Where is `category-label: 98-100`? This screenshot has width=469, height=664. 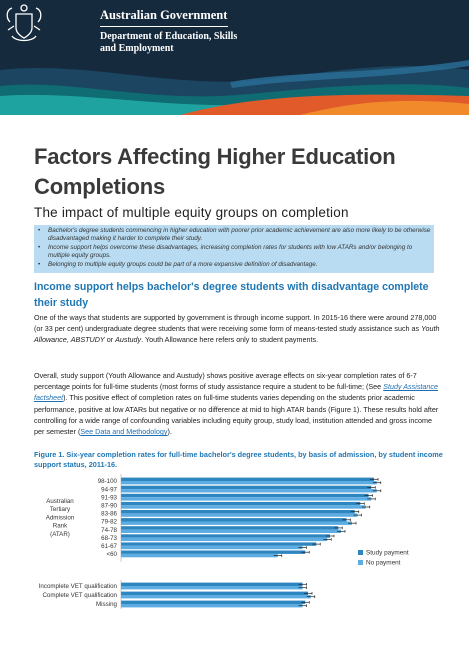
category-label: 98-100 is located at coordinates (108, 481).